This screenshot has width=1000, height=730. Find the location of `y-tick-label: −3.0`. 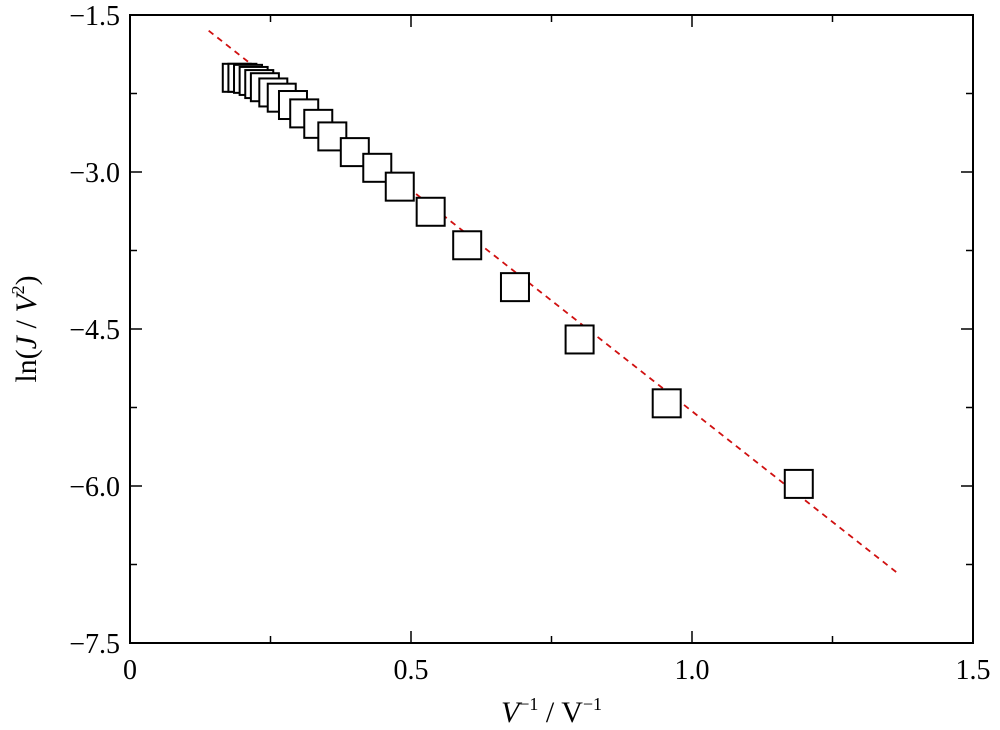

y-tick-label: −3.0 is located at coordinates (94, 173).